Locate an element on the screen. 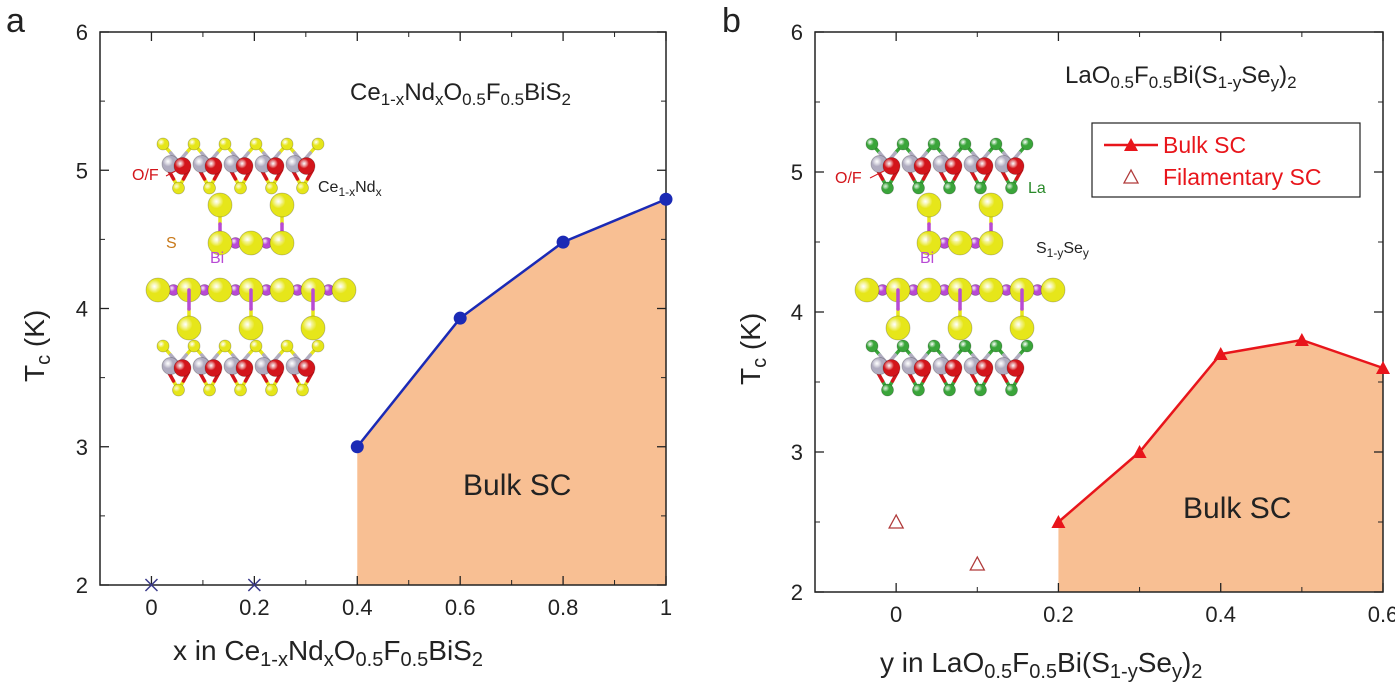 The width and height of the screenshot is (1395, 699). structure-label: Bi is located at coordinates (217, 258).